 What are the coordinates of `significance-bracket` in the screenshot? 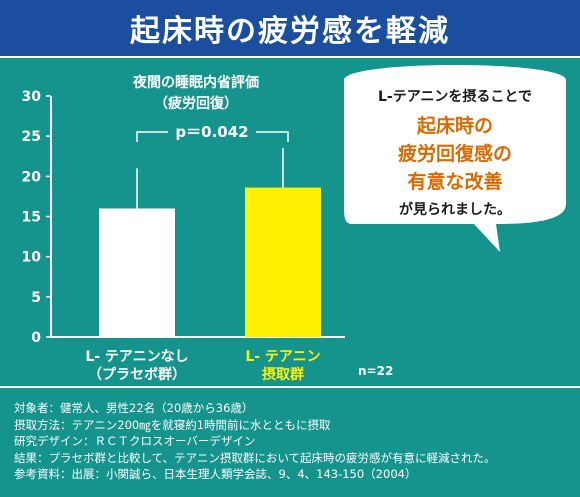 It's located at (212, 136).